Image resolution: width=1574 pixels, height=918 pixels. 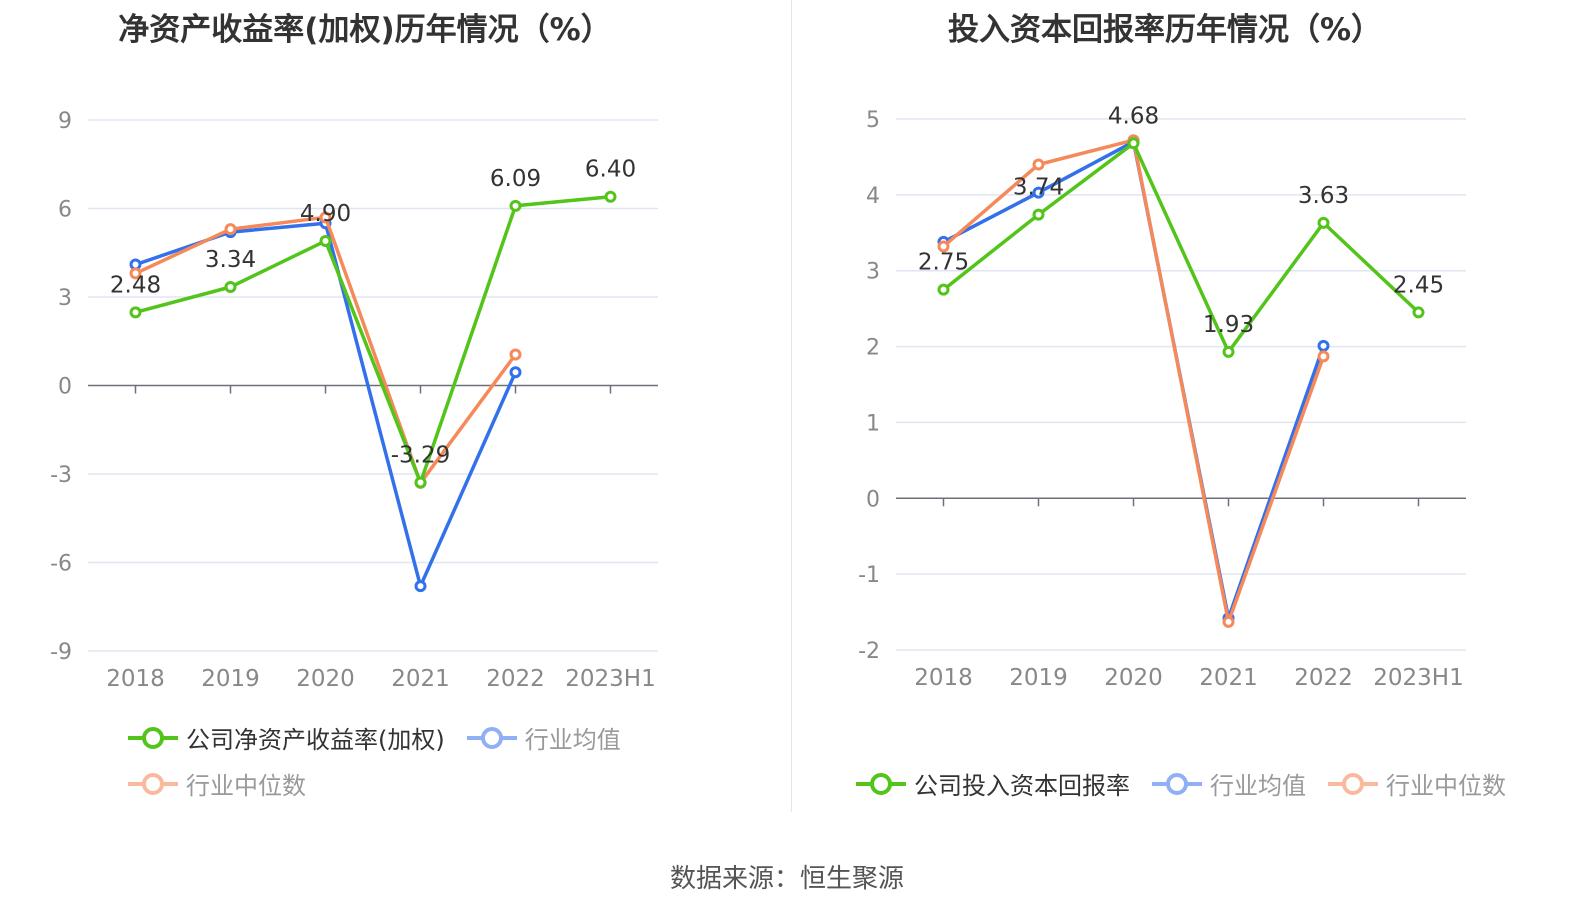 I want to click on legend-item-company-roe: 公司净资产收益率(加权), so click(x=286, y=737).